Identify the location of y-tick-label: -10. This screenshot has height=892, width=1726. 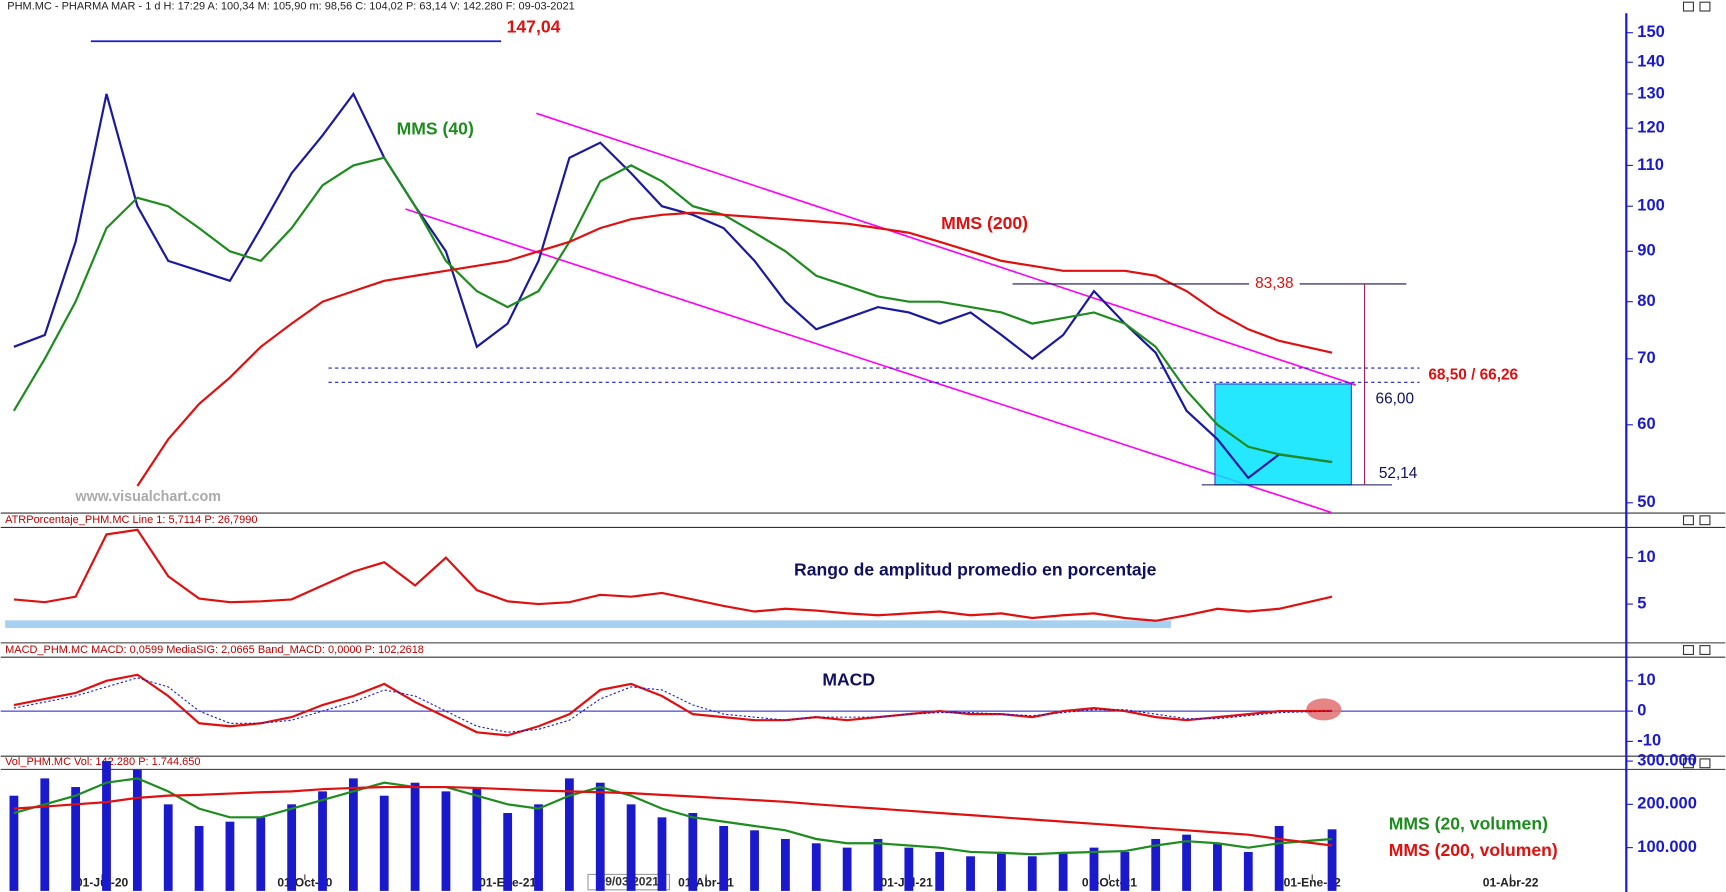
(1649, 741).